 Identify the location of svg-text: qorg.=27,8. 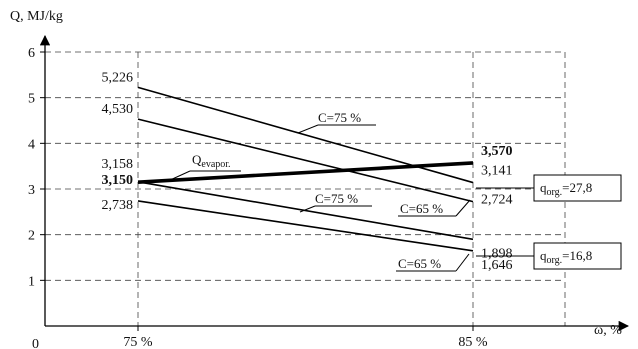
(566, 189).